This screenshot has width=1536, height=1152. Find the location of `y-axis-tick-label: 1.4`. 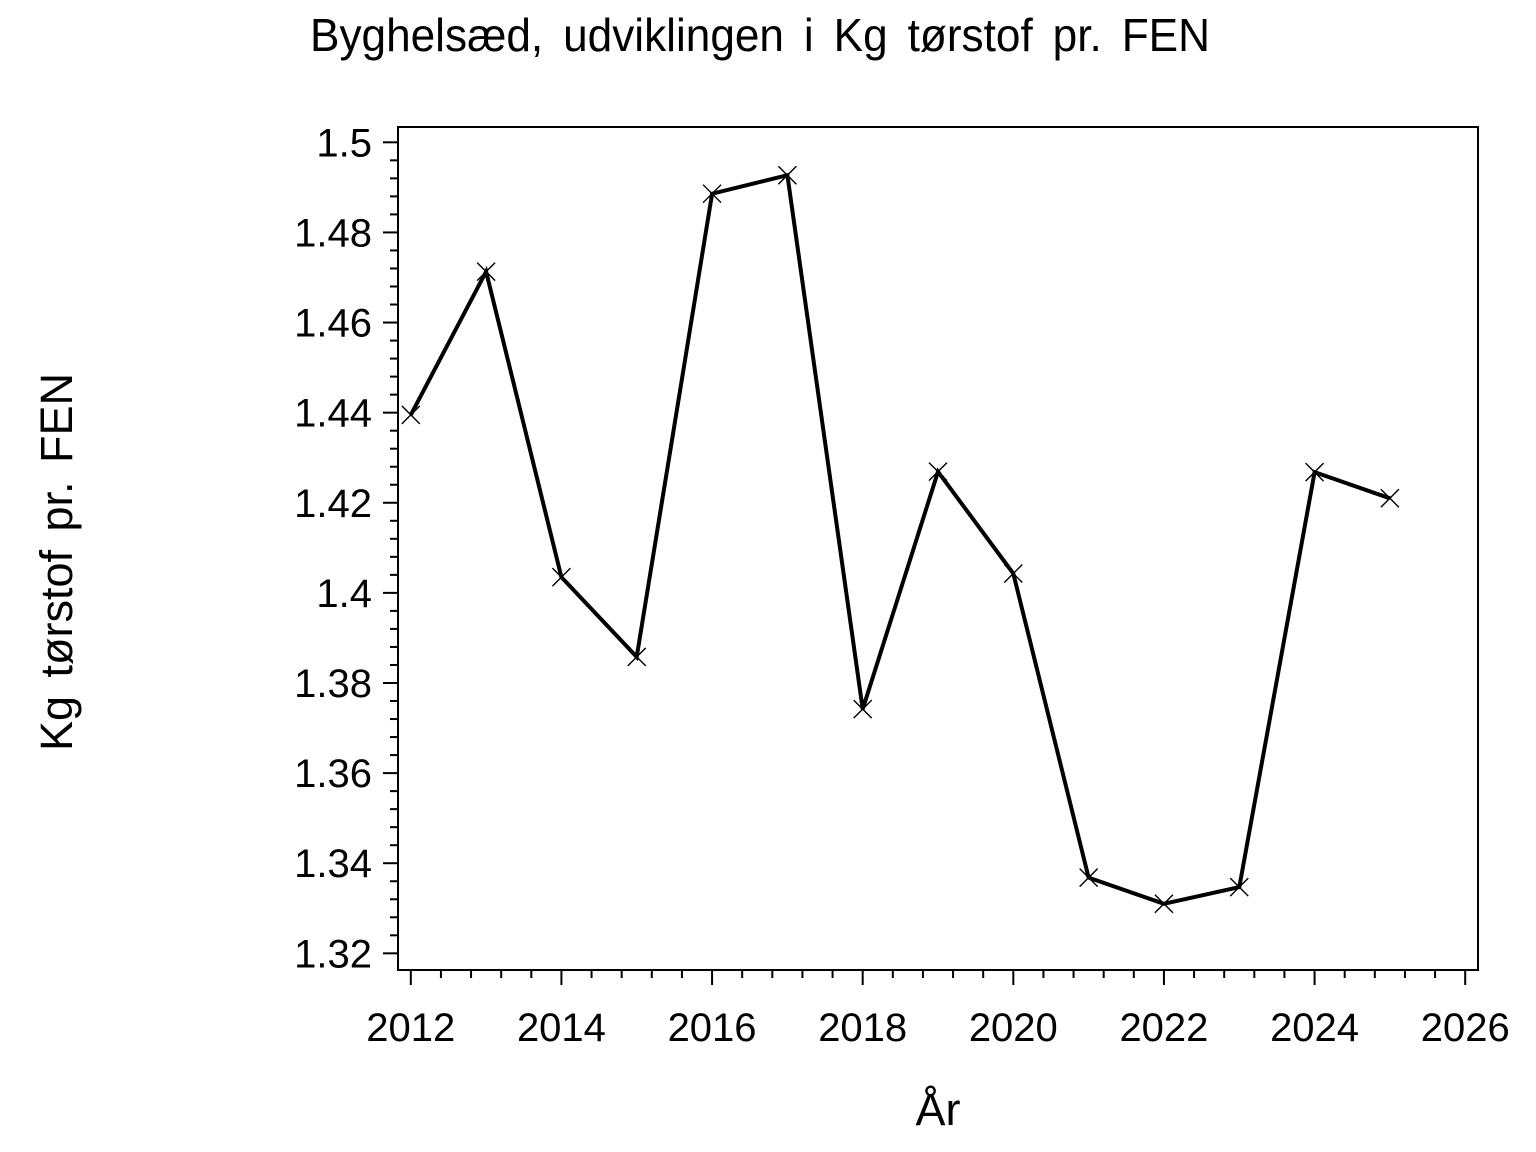

y-axis-tick-label: 1.4 is located at coordinates (344, 594).